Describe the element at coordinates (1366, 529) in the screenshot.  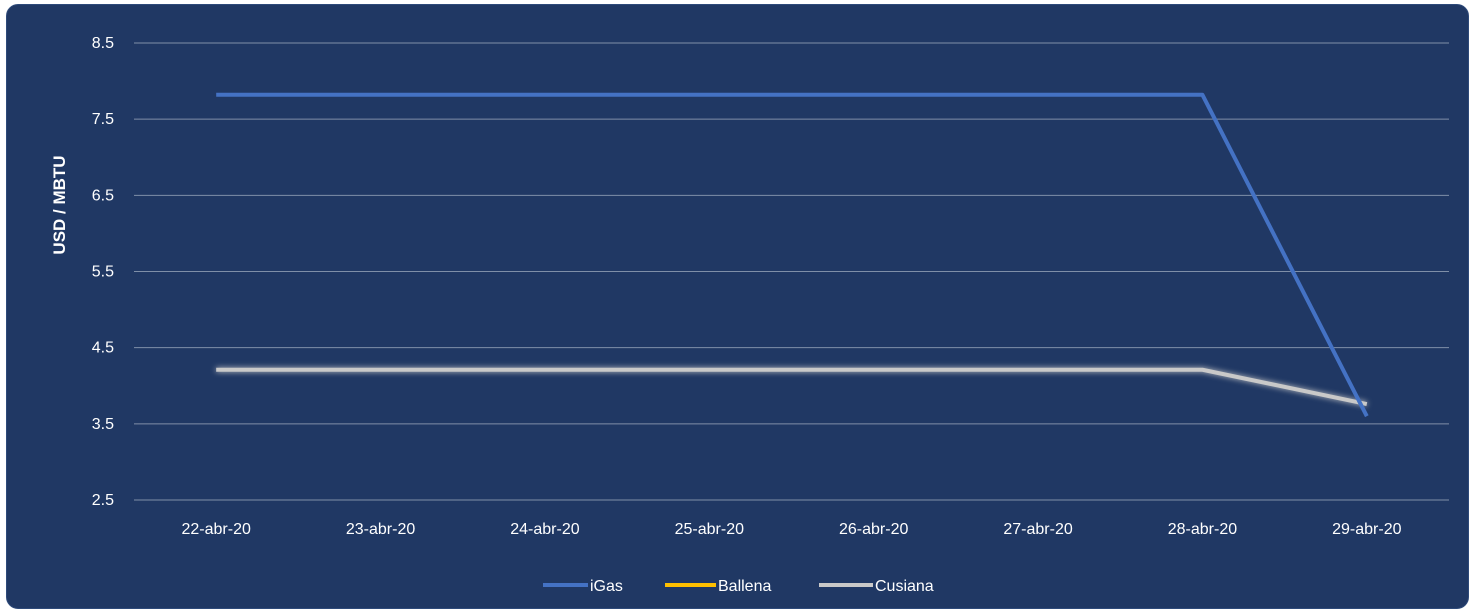
I see `x-tick-label: 29-abr-20` at that location.